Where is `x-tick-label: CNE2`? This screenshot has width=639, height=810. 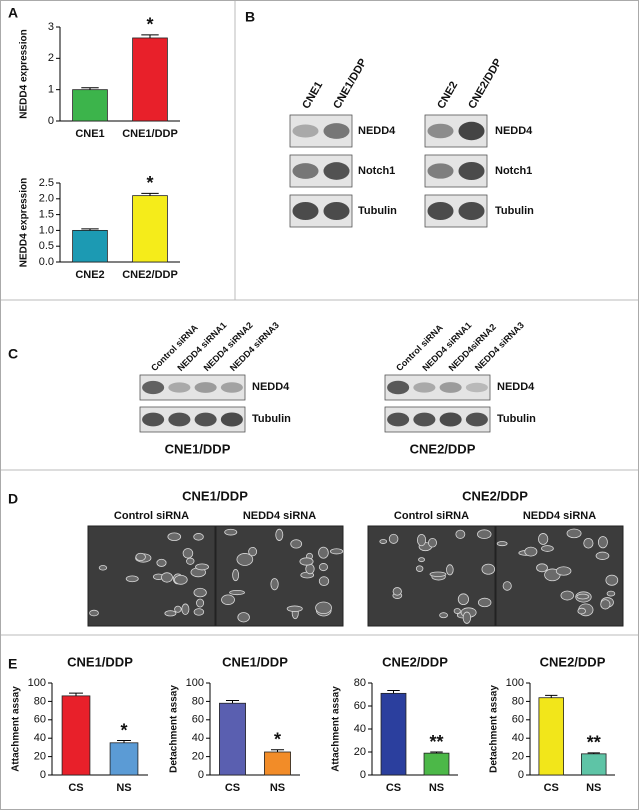 x-tick-label: CNE2 is located at coordinates (89, 275).